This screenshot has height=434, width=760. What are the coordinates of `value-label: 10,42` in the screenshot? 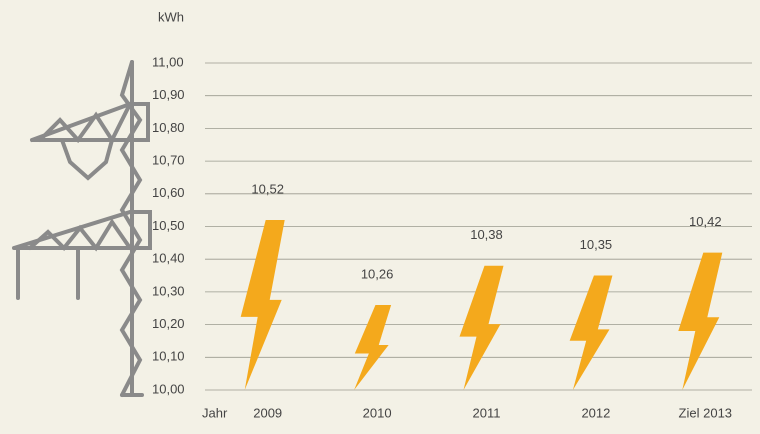 It's located at (705, 221).